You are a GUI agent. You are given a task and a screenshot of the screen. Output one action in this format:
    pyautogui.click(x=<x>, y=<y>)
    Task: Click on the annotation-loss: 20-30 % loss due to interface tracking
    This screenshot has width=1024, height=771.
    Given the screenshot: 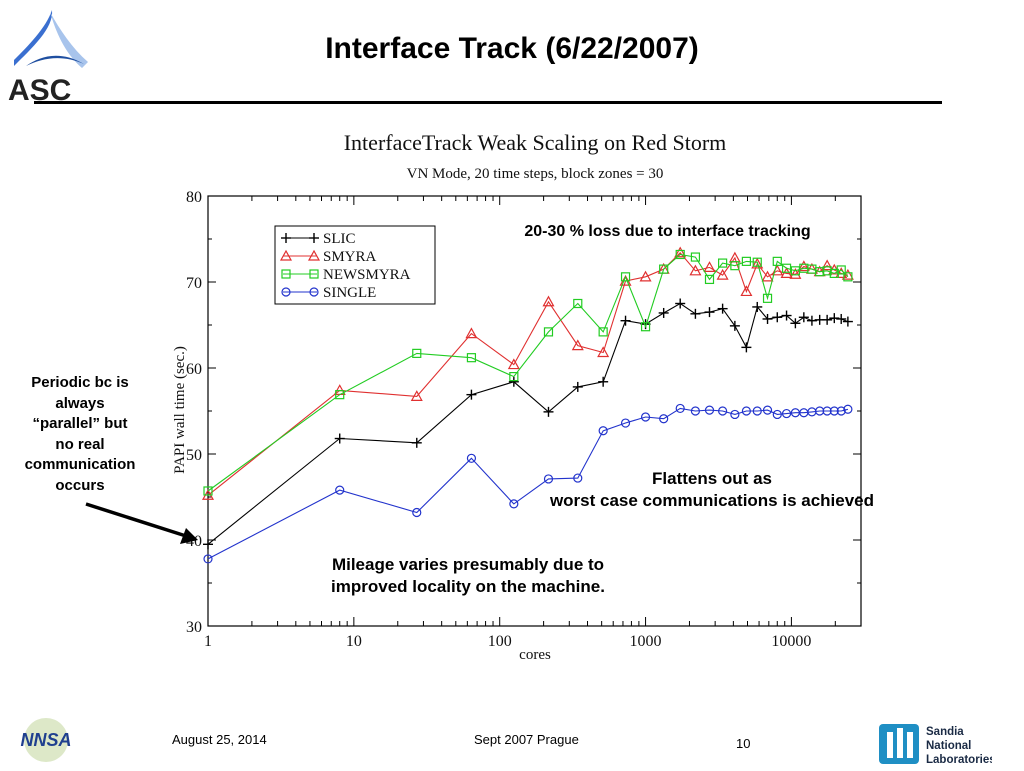 What is the action you would take?
    pyautogui.click(x=667, y=231)
    